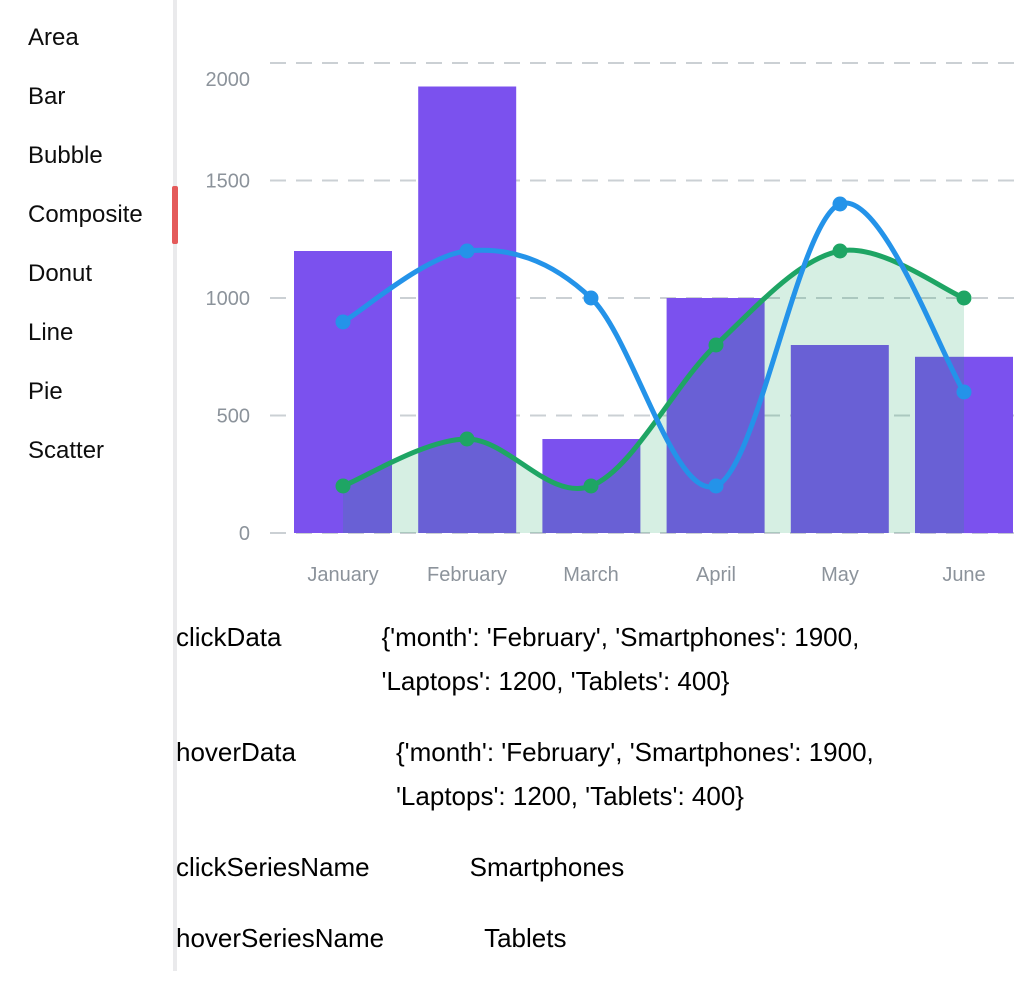  Describe the element at coordinates (53, 37) in the screenshot. I see `sidebar-item-label: Area` at that location.